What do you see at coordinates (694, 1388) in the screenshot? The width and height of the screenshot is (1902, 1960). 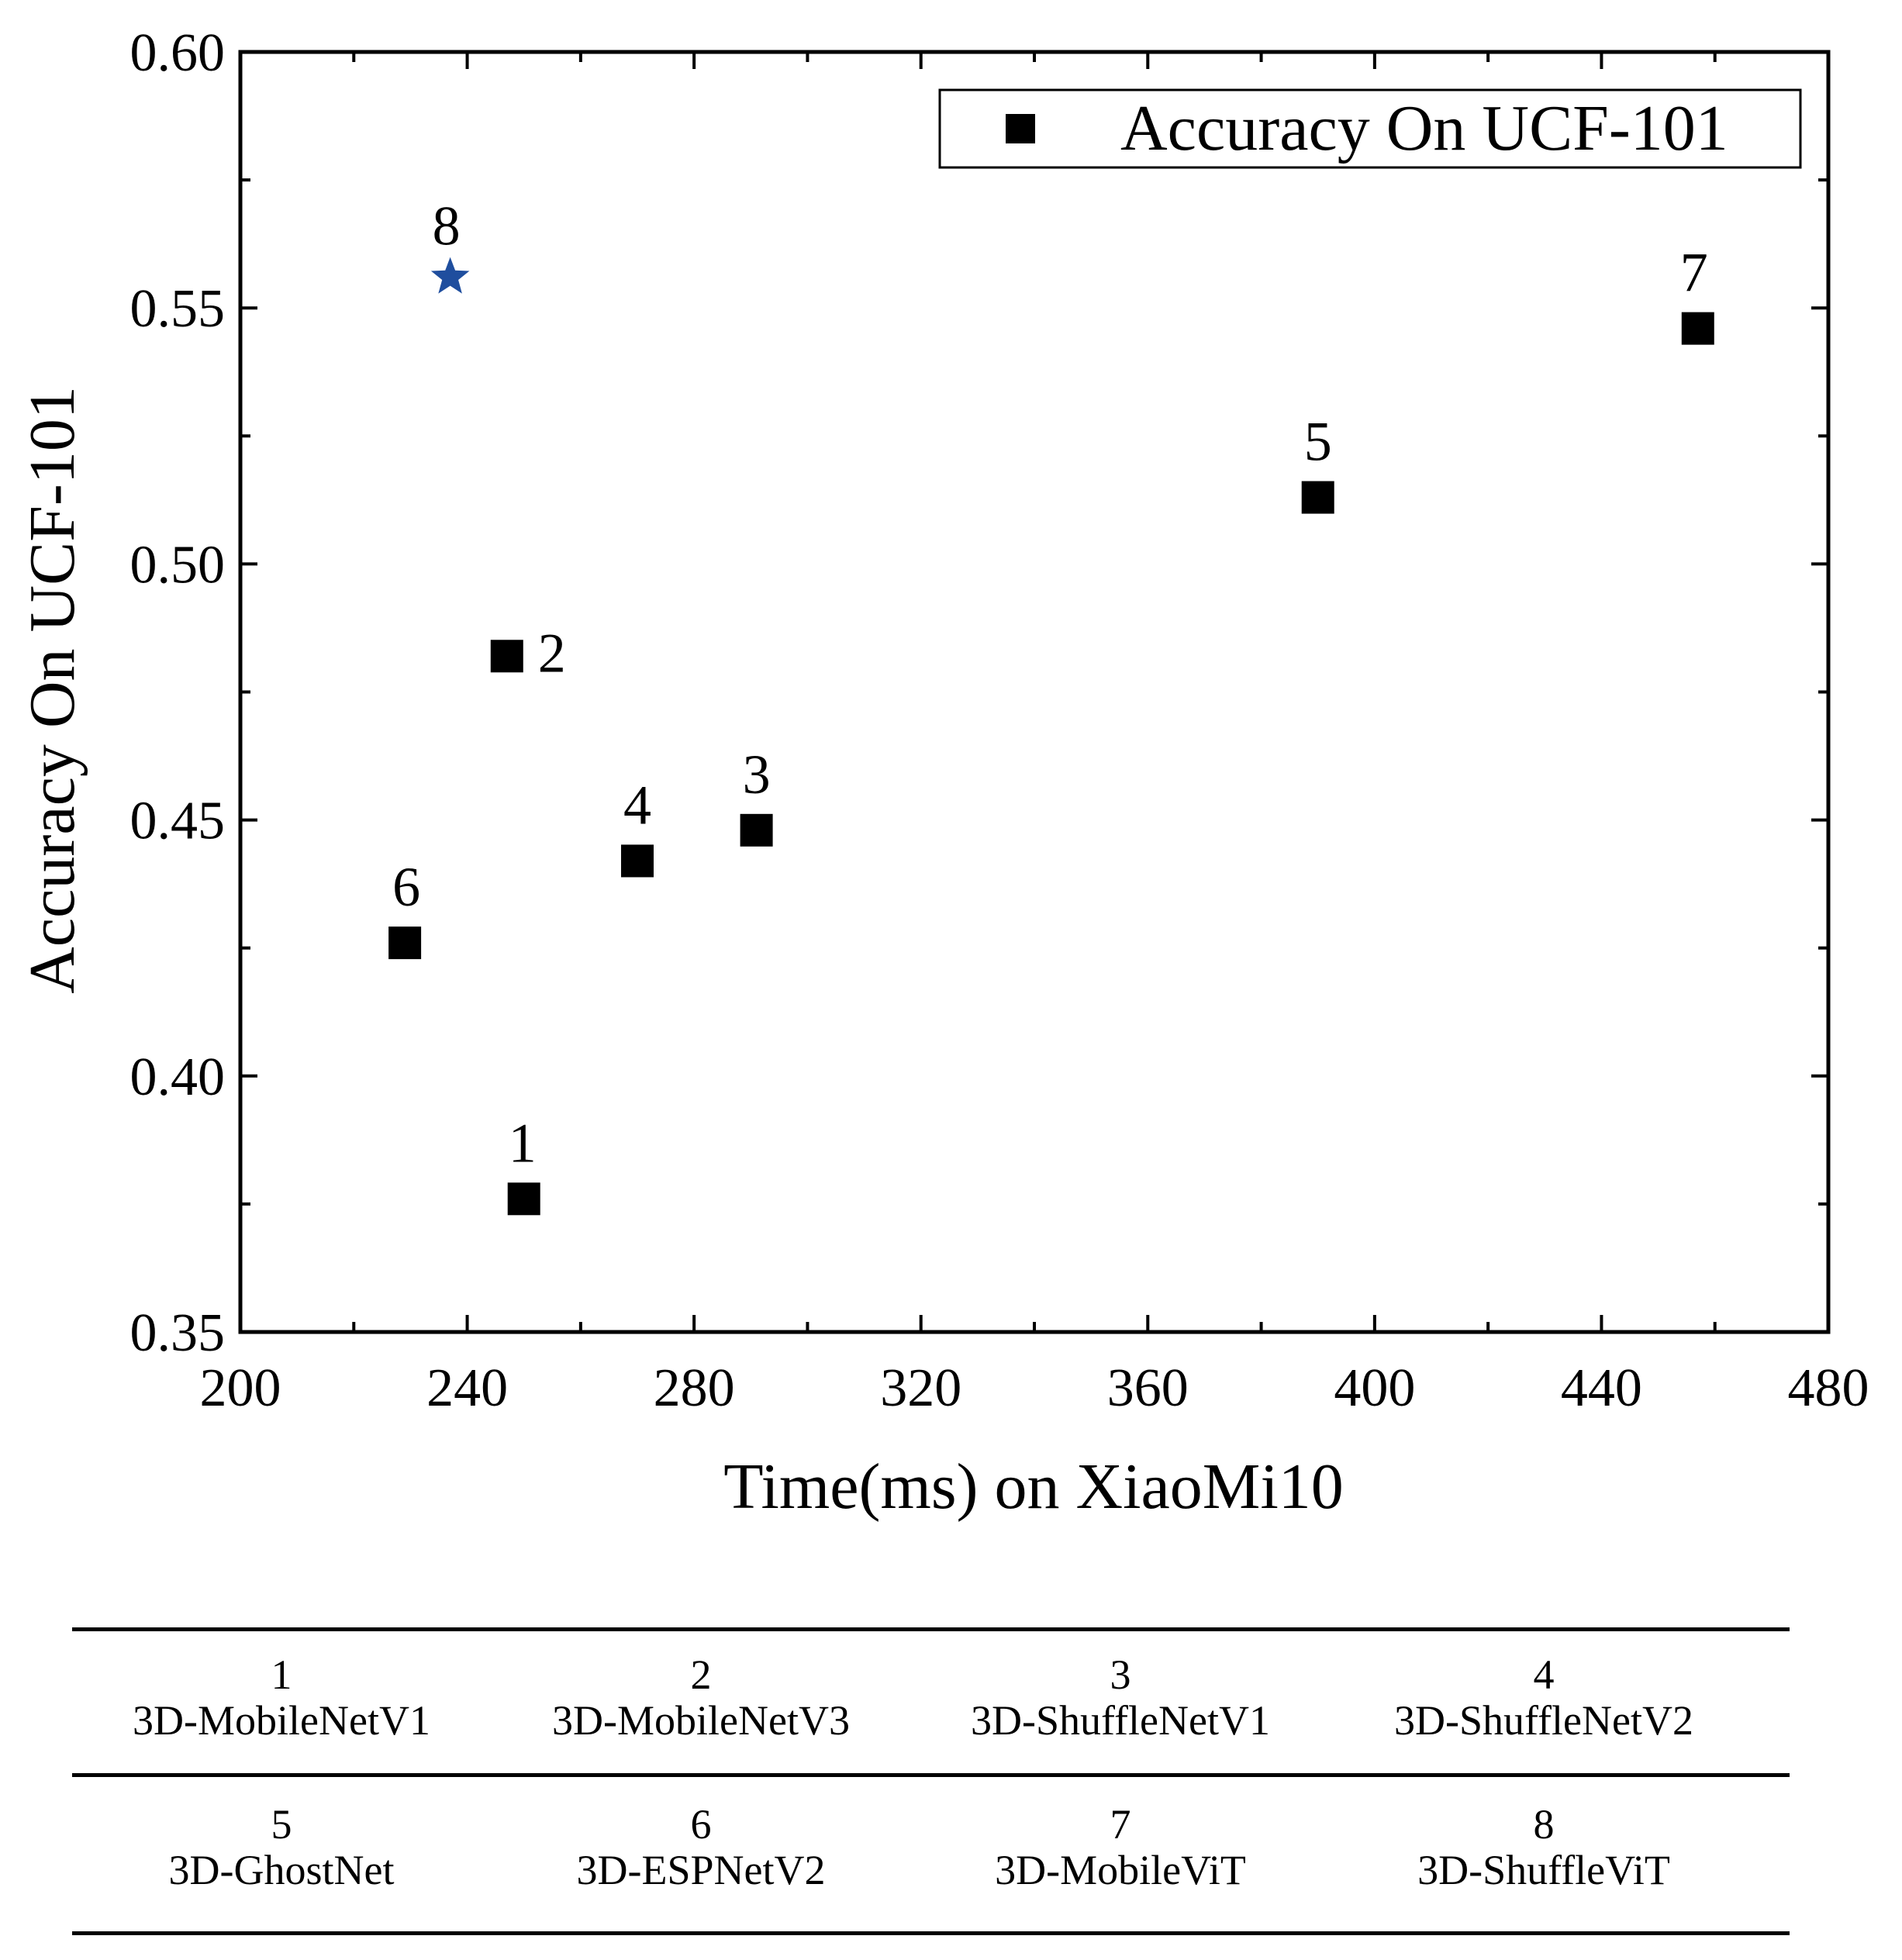 I see `x-tick-label: 280` at bounding box center [694, 1388].